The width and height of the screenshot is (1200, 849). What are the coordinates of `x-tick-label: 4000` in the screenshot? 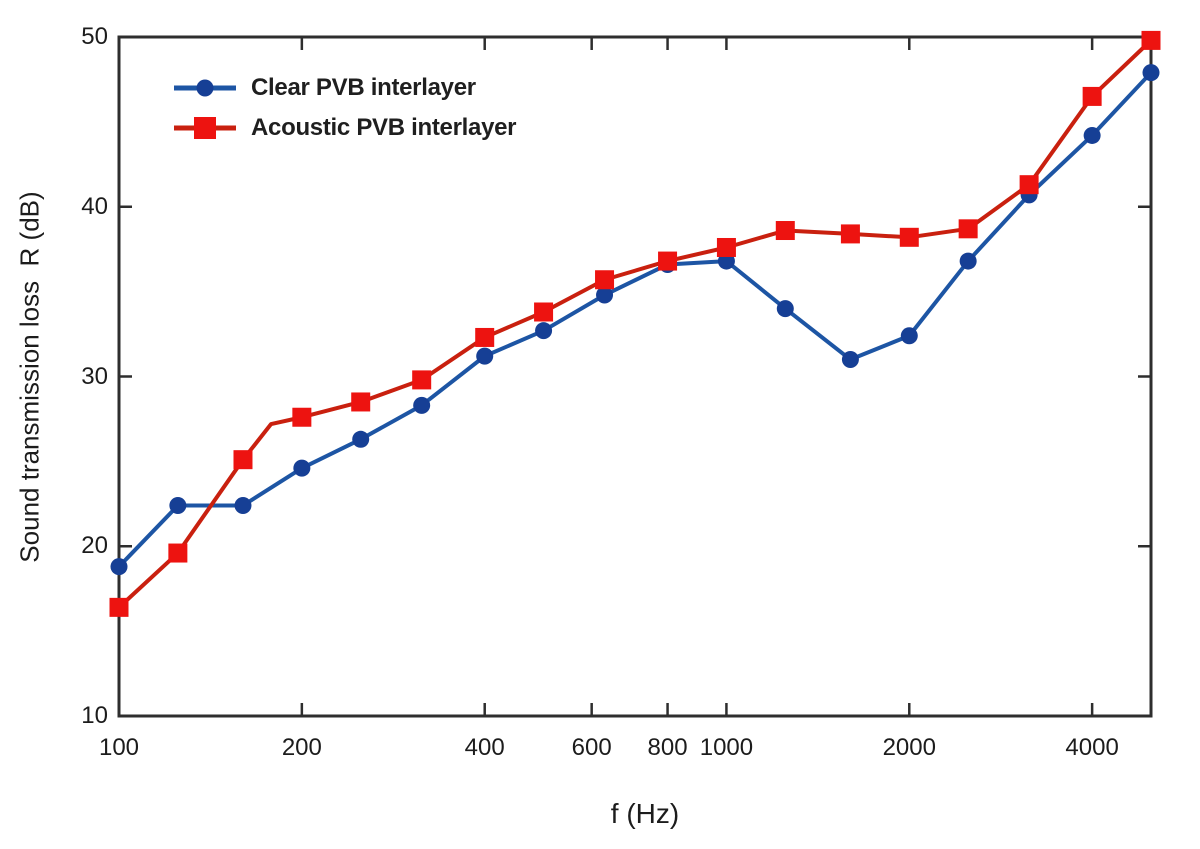 It's located at (1092, 747).